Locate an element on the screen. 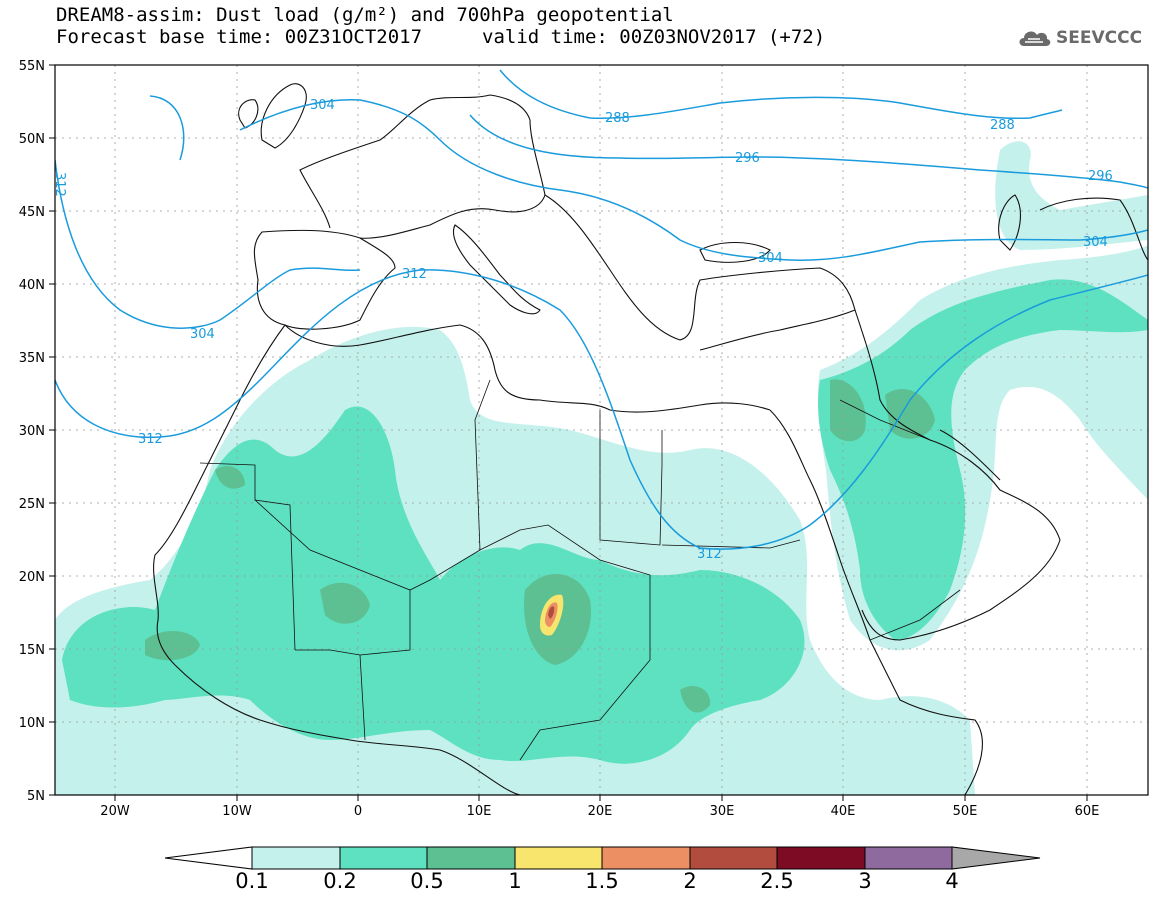  longitude-labels: 20W 10W 0 10E 20E 30E 40E 50E 60E is located at coordinates (599, 811).